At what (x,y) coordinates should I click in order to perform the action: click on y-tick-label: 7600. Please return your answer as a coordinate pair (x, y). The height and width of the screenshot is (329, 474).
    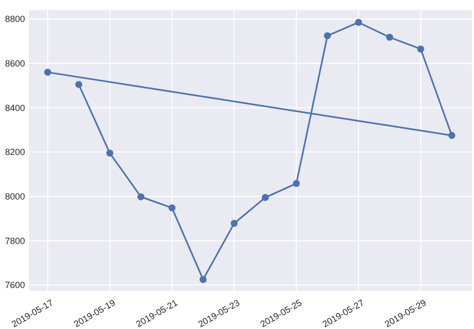
    Looking at the image, I should click on (14, 285).